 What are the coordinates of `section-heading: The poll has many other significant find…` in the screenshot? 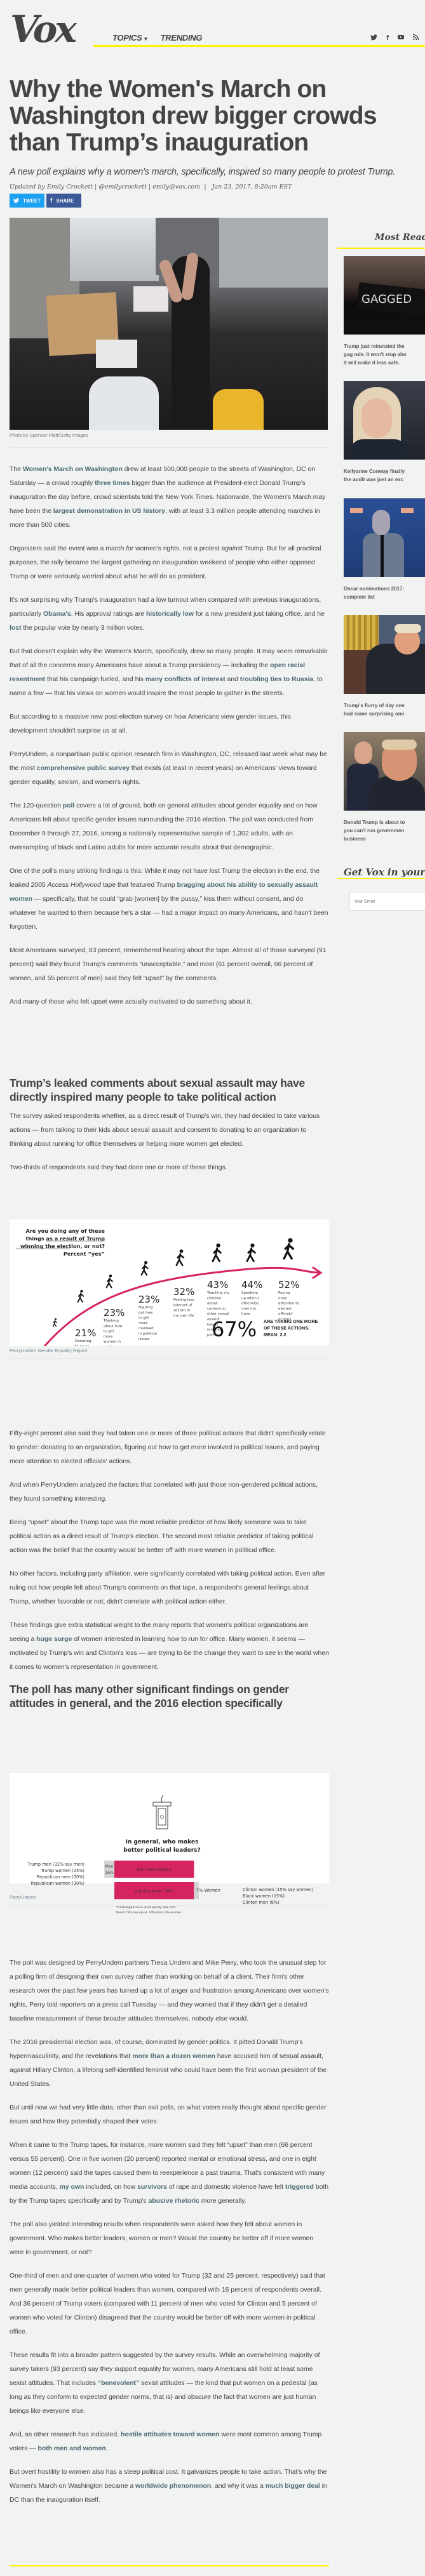 It's located at (149, 1696).